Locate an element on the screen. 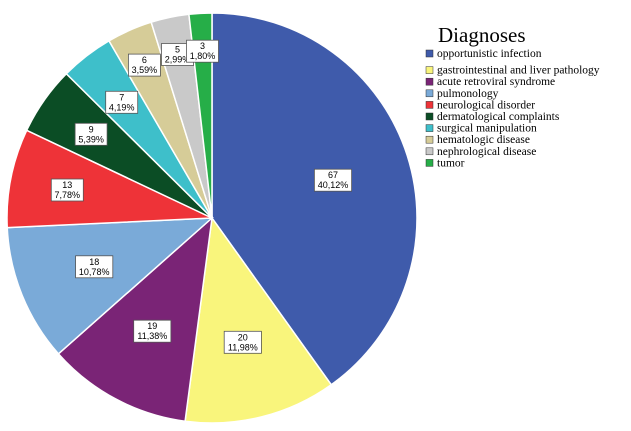 This screenshot has height=431, width=631. slice-percent-label: 7,78% is located at coordinates (68, 195).